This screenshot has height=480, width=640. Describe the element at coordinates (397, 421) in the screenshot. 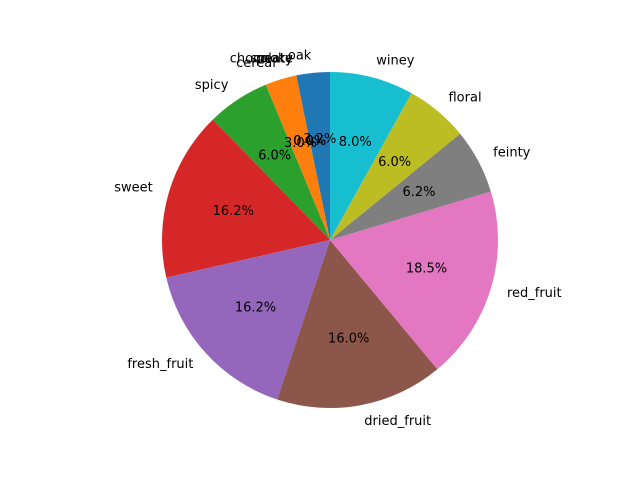

I see `category-label-dried-fruit: dried_fruit` at that location.